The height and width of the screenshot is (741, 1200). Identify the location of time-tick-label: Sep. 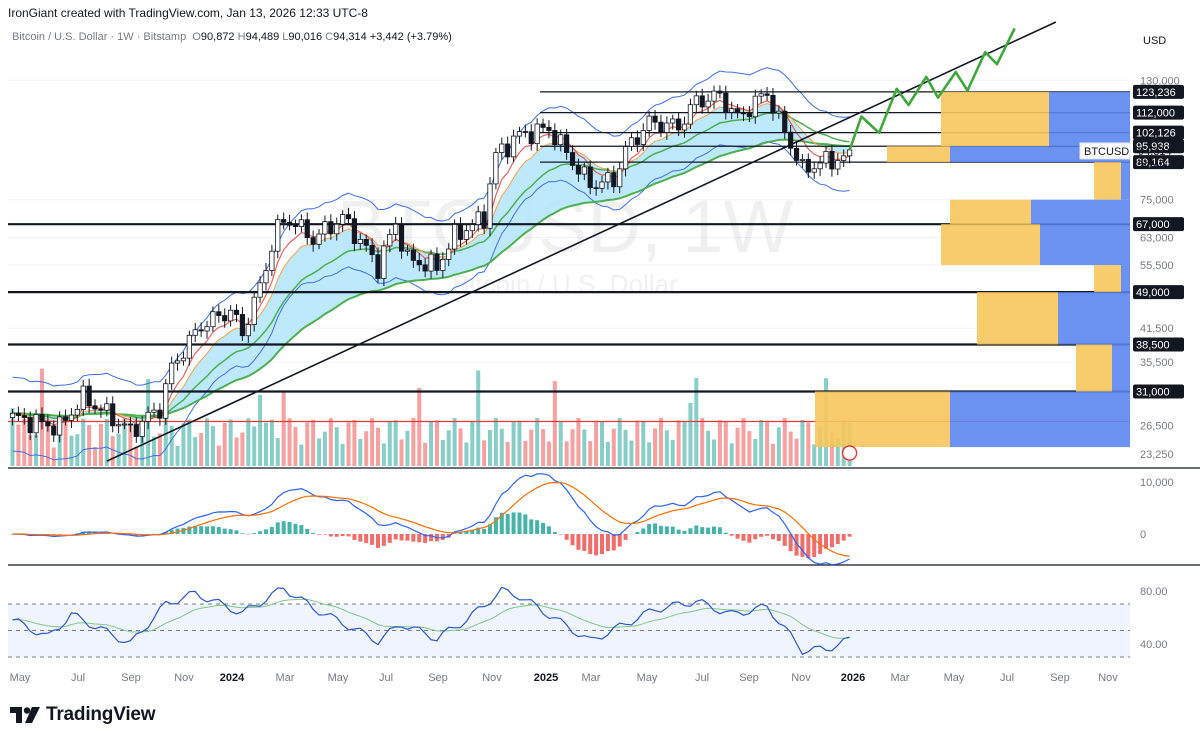
(438, 678).